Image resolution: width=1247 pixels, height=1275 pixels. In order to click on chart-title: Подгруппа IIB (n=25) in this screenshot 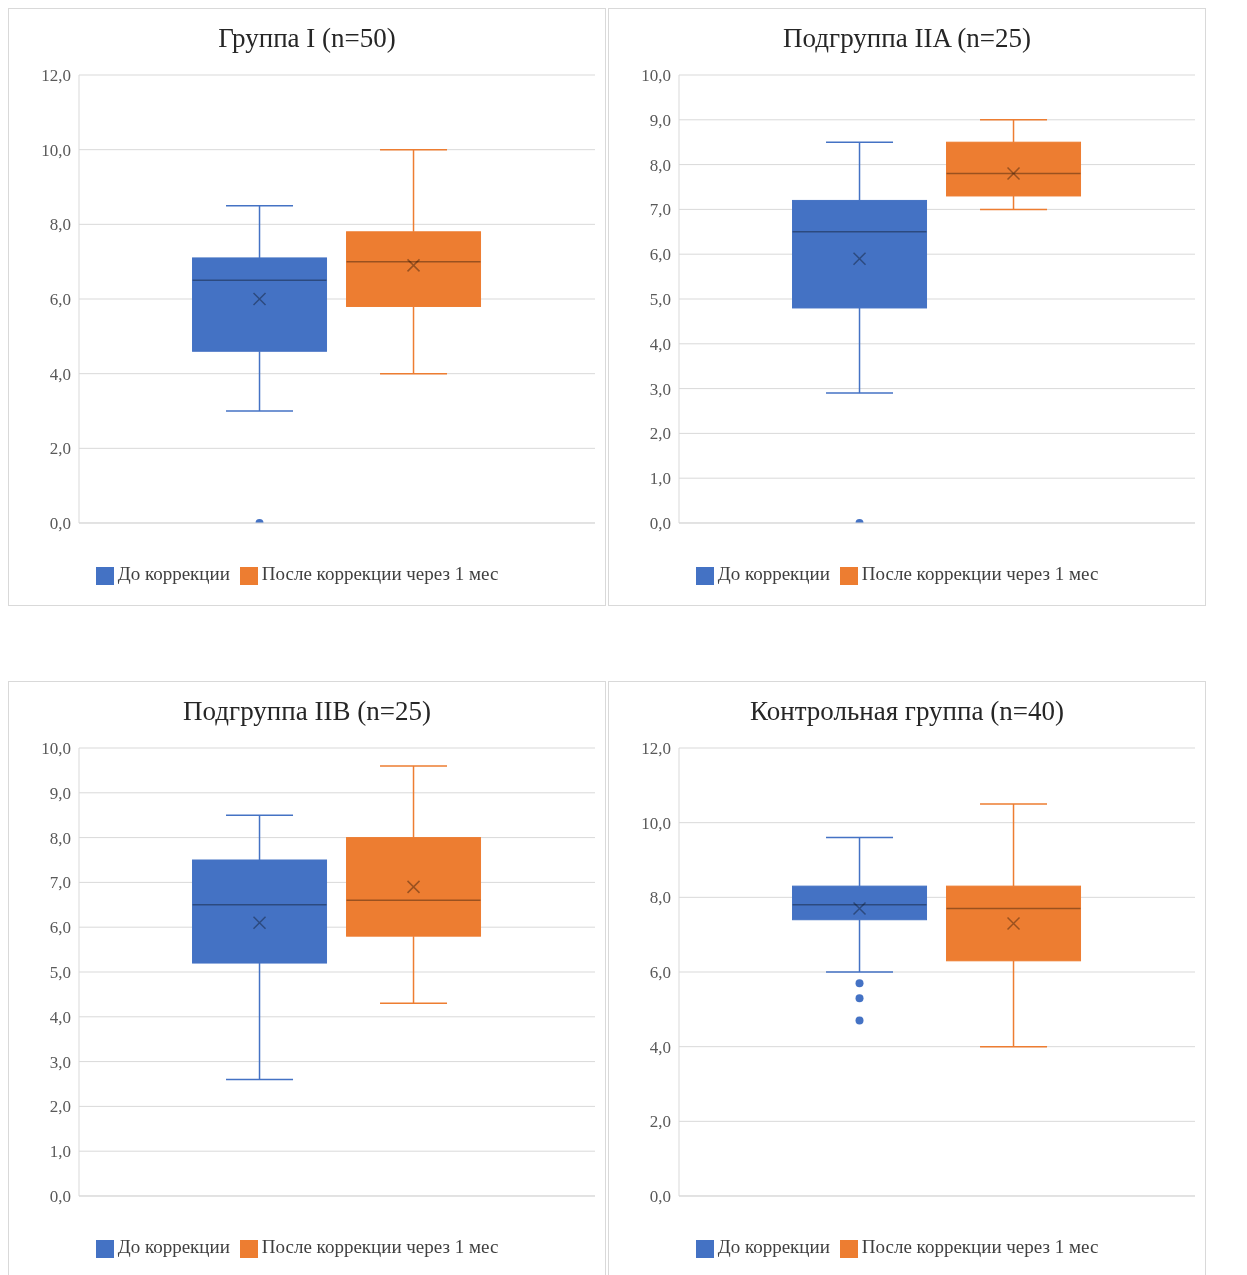, I will do `click(307, 712)`.